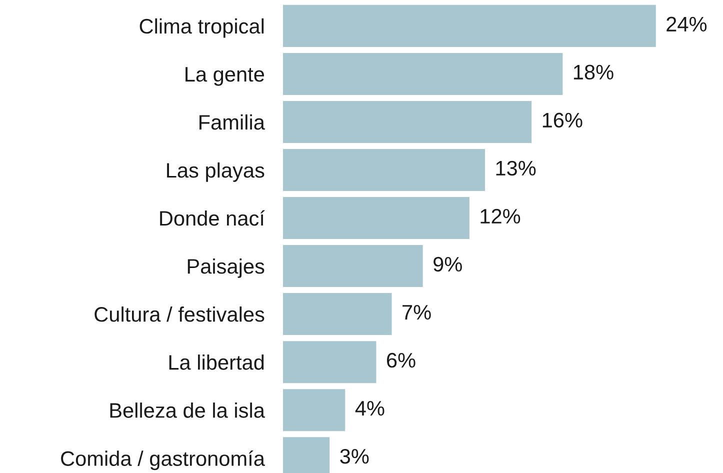  Describe the element at coordinates (179, 314) in the screenshot. I see `y-tick-label: Cultura / festivales` at that location.